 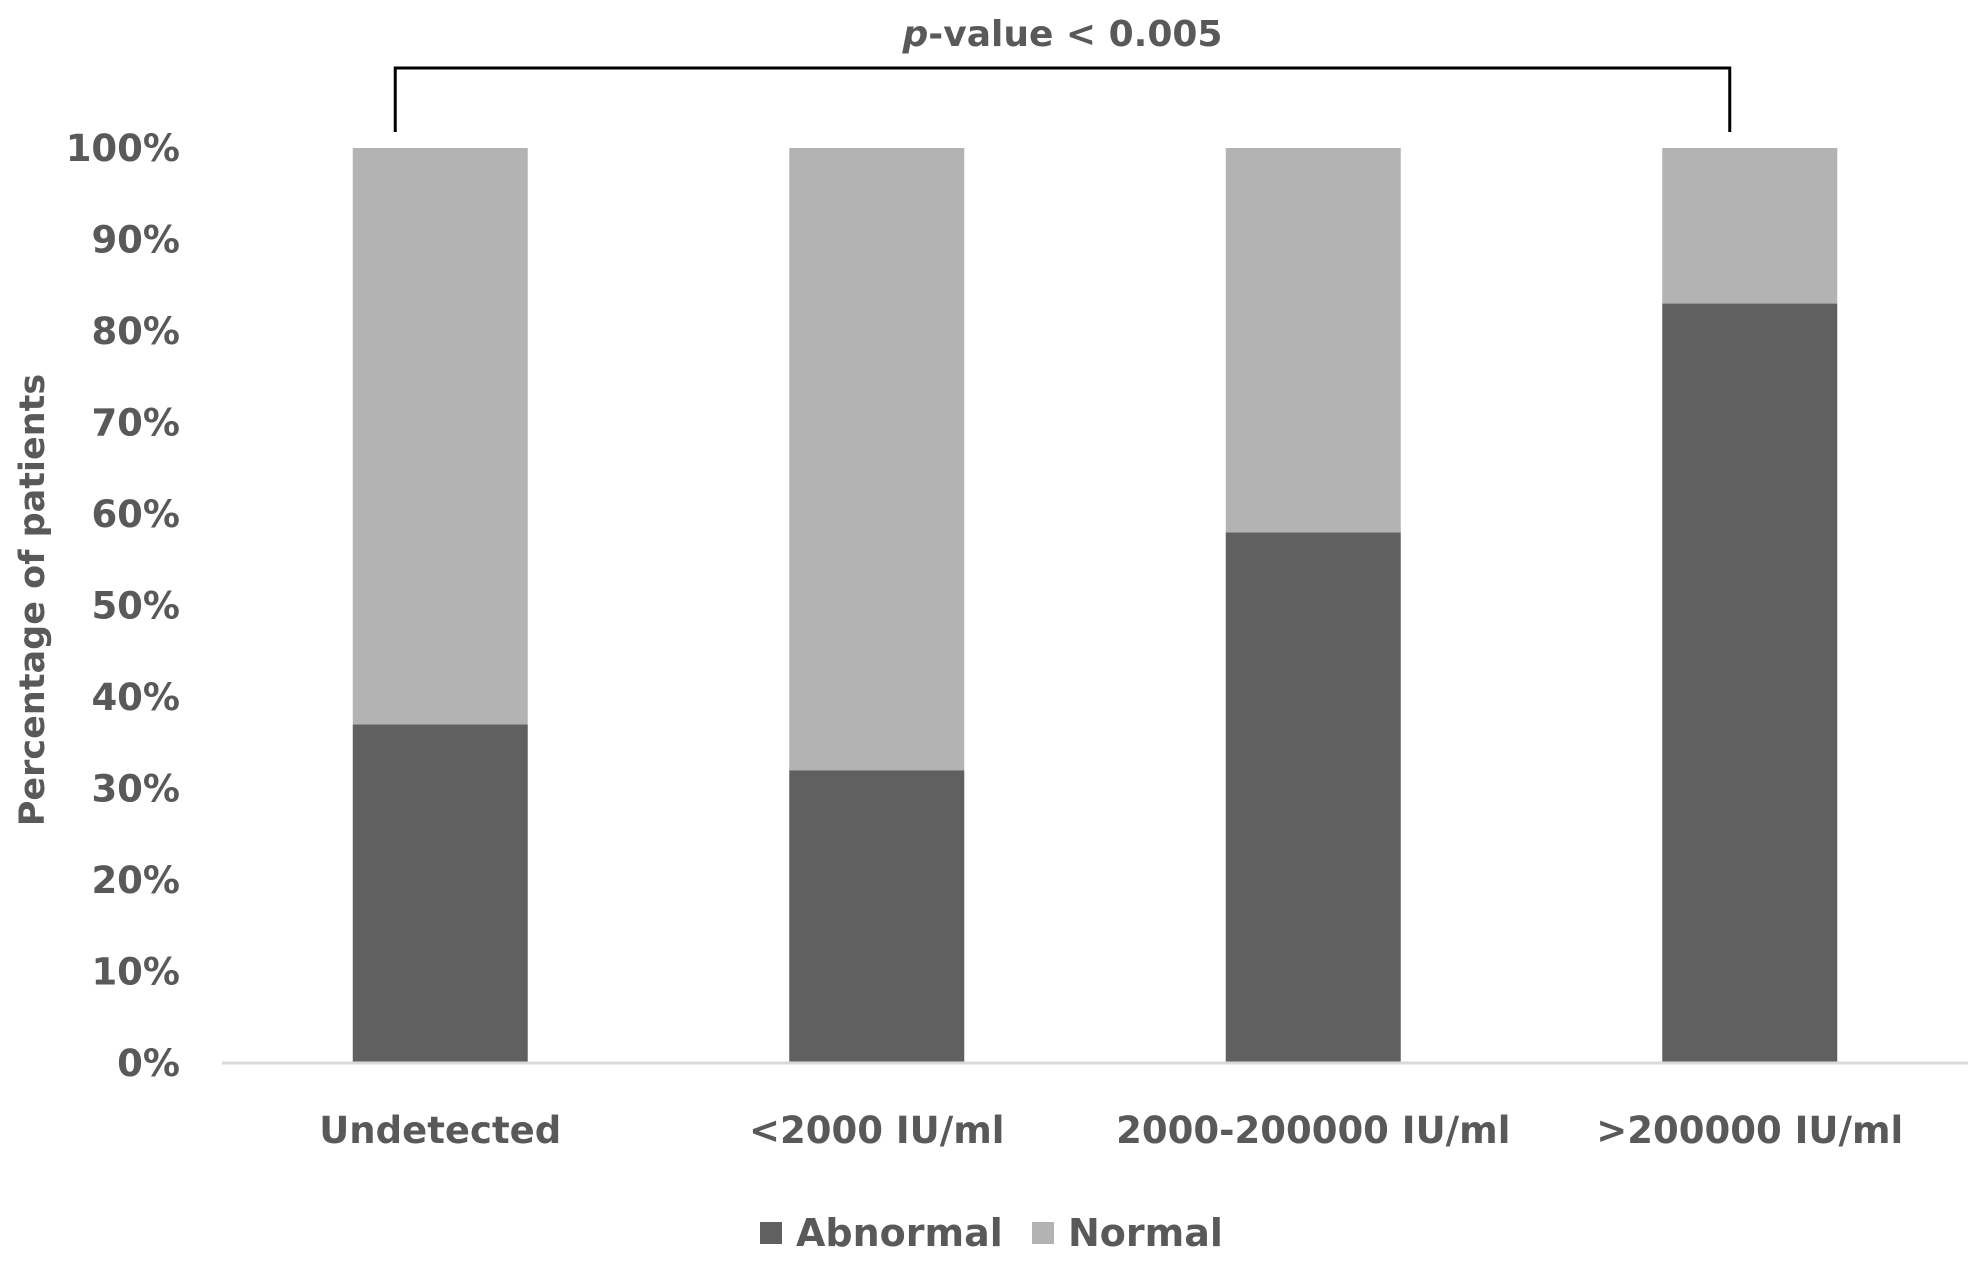 I want to click on legend: Abnormal Normal, so click(x=991, y=1233).